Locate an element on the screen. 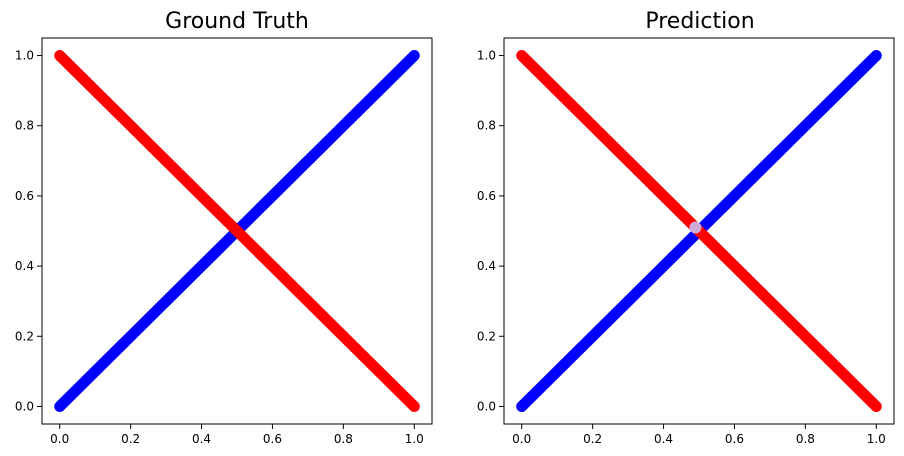 The height and width of the screenshot is (456, 904). chart-title: Prediction is located at coordinates (699, 21).